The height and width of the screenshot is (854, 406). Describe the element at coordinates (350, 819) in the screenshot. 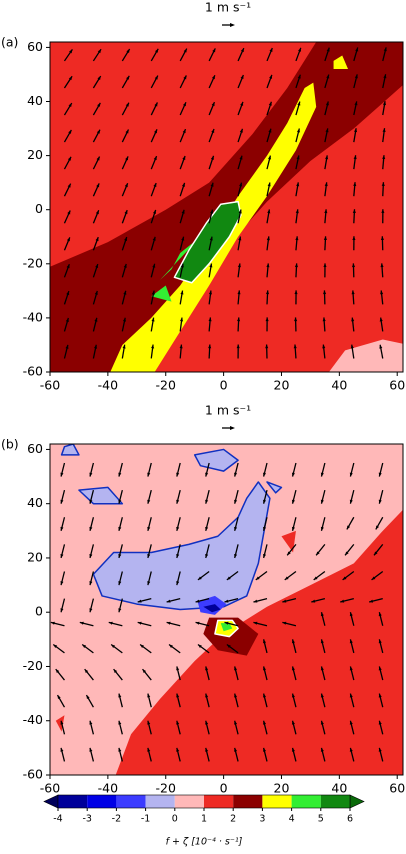

I see `colorbar-tick-label: 6` at that location.